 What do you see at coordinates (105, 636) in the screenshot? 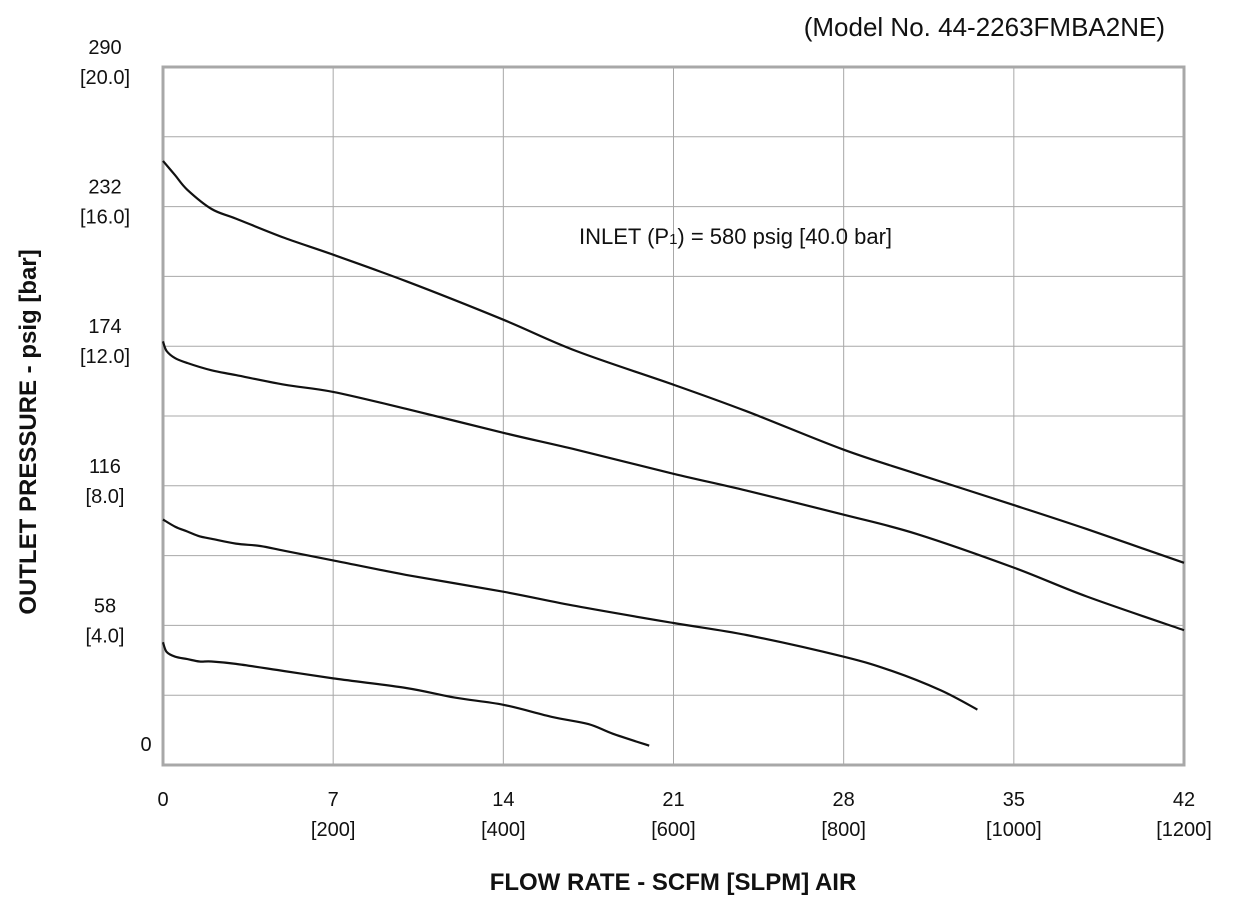
I see `y-tick-sublabel-1: [4.0]` at bounding box center [105, 636].